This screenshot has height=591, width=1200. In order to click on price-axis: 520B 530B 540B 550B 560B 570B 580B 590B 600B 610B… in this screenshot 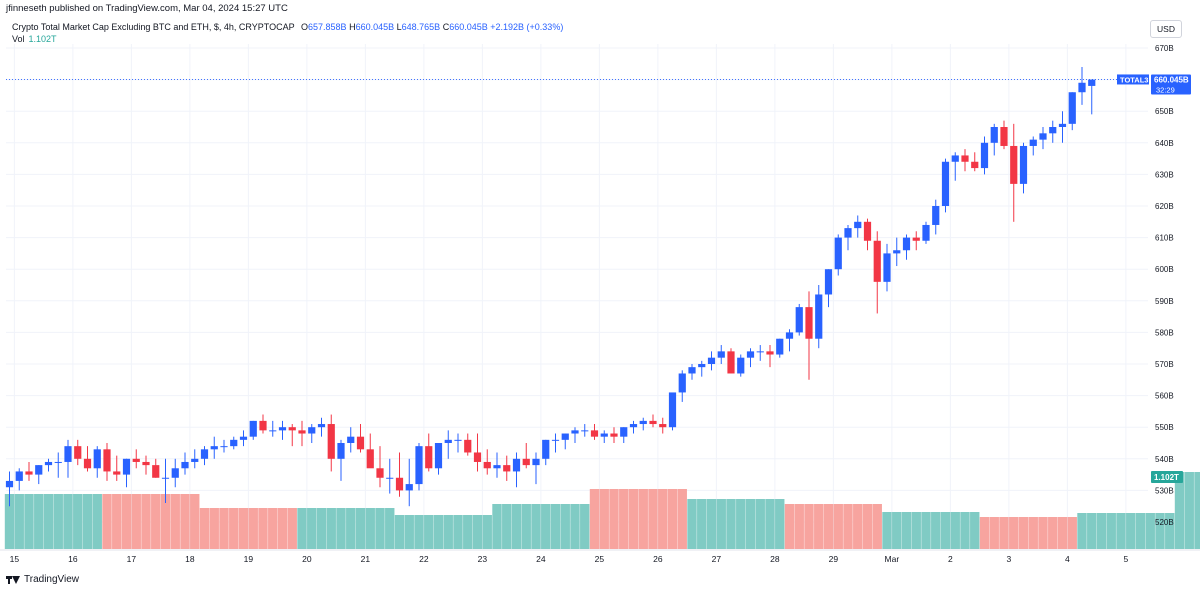, I will do `click(1154, 285)`.